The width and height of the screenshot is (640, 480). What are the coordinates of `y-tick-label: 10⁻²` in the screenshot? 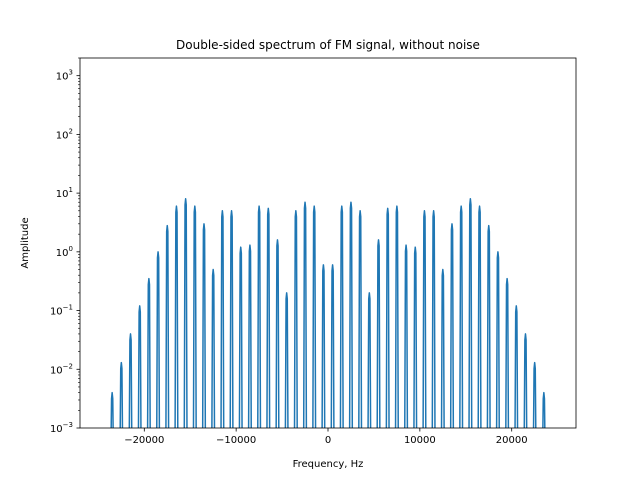 It's located at (61, 369).